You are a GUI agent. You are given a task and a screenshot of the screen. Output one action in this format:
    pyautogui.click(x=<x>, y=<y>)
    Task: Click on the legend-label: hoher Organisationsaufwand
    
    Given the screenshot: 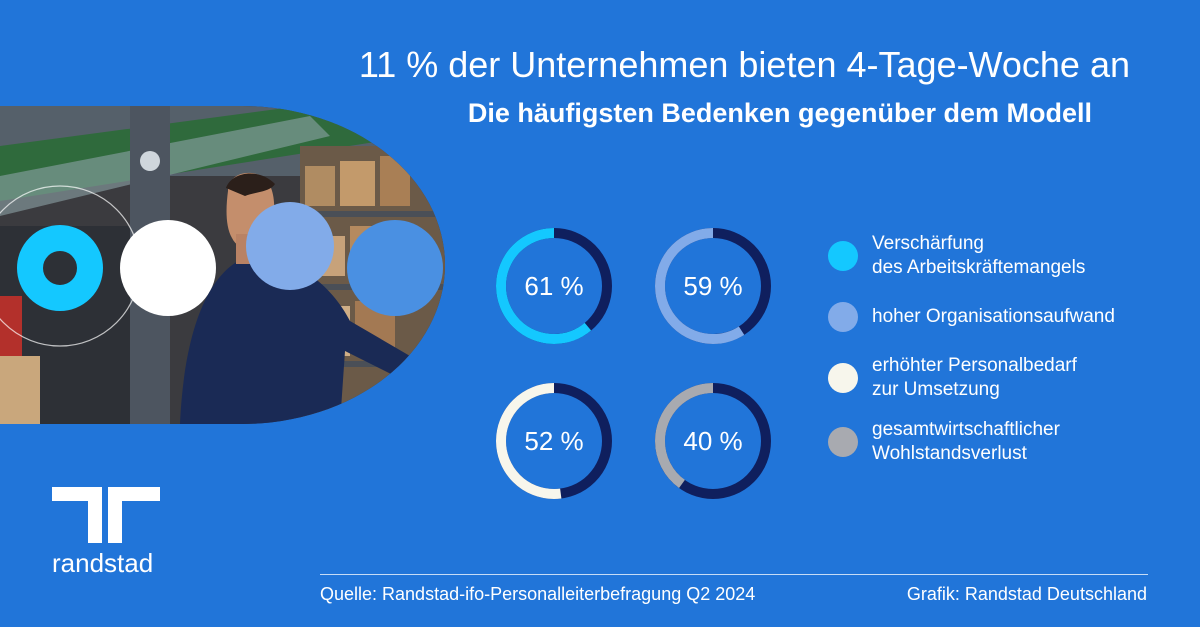 What is the action you would take?
    pyautogui.click(x=993, y=316)
    